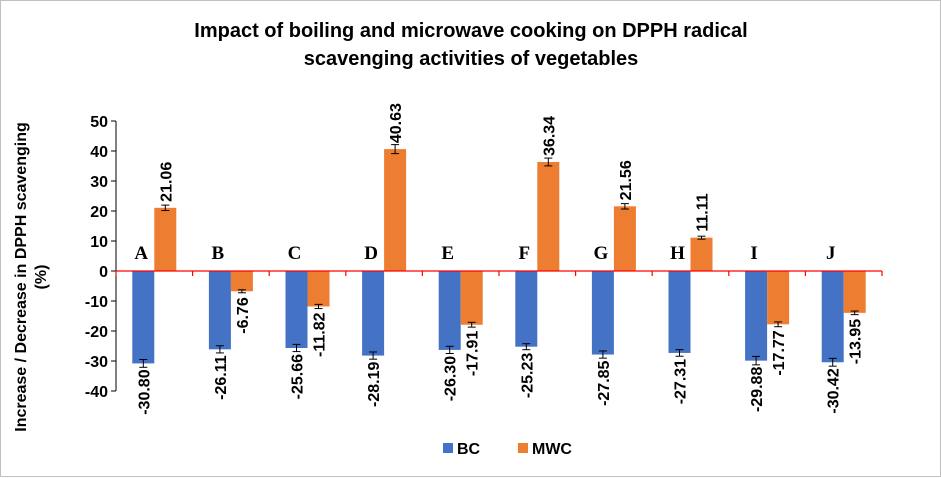 The width and height of the screenshot is (941, 478). I want to click on y-tick-label: 50, so click(99, 122).